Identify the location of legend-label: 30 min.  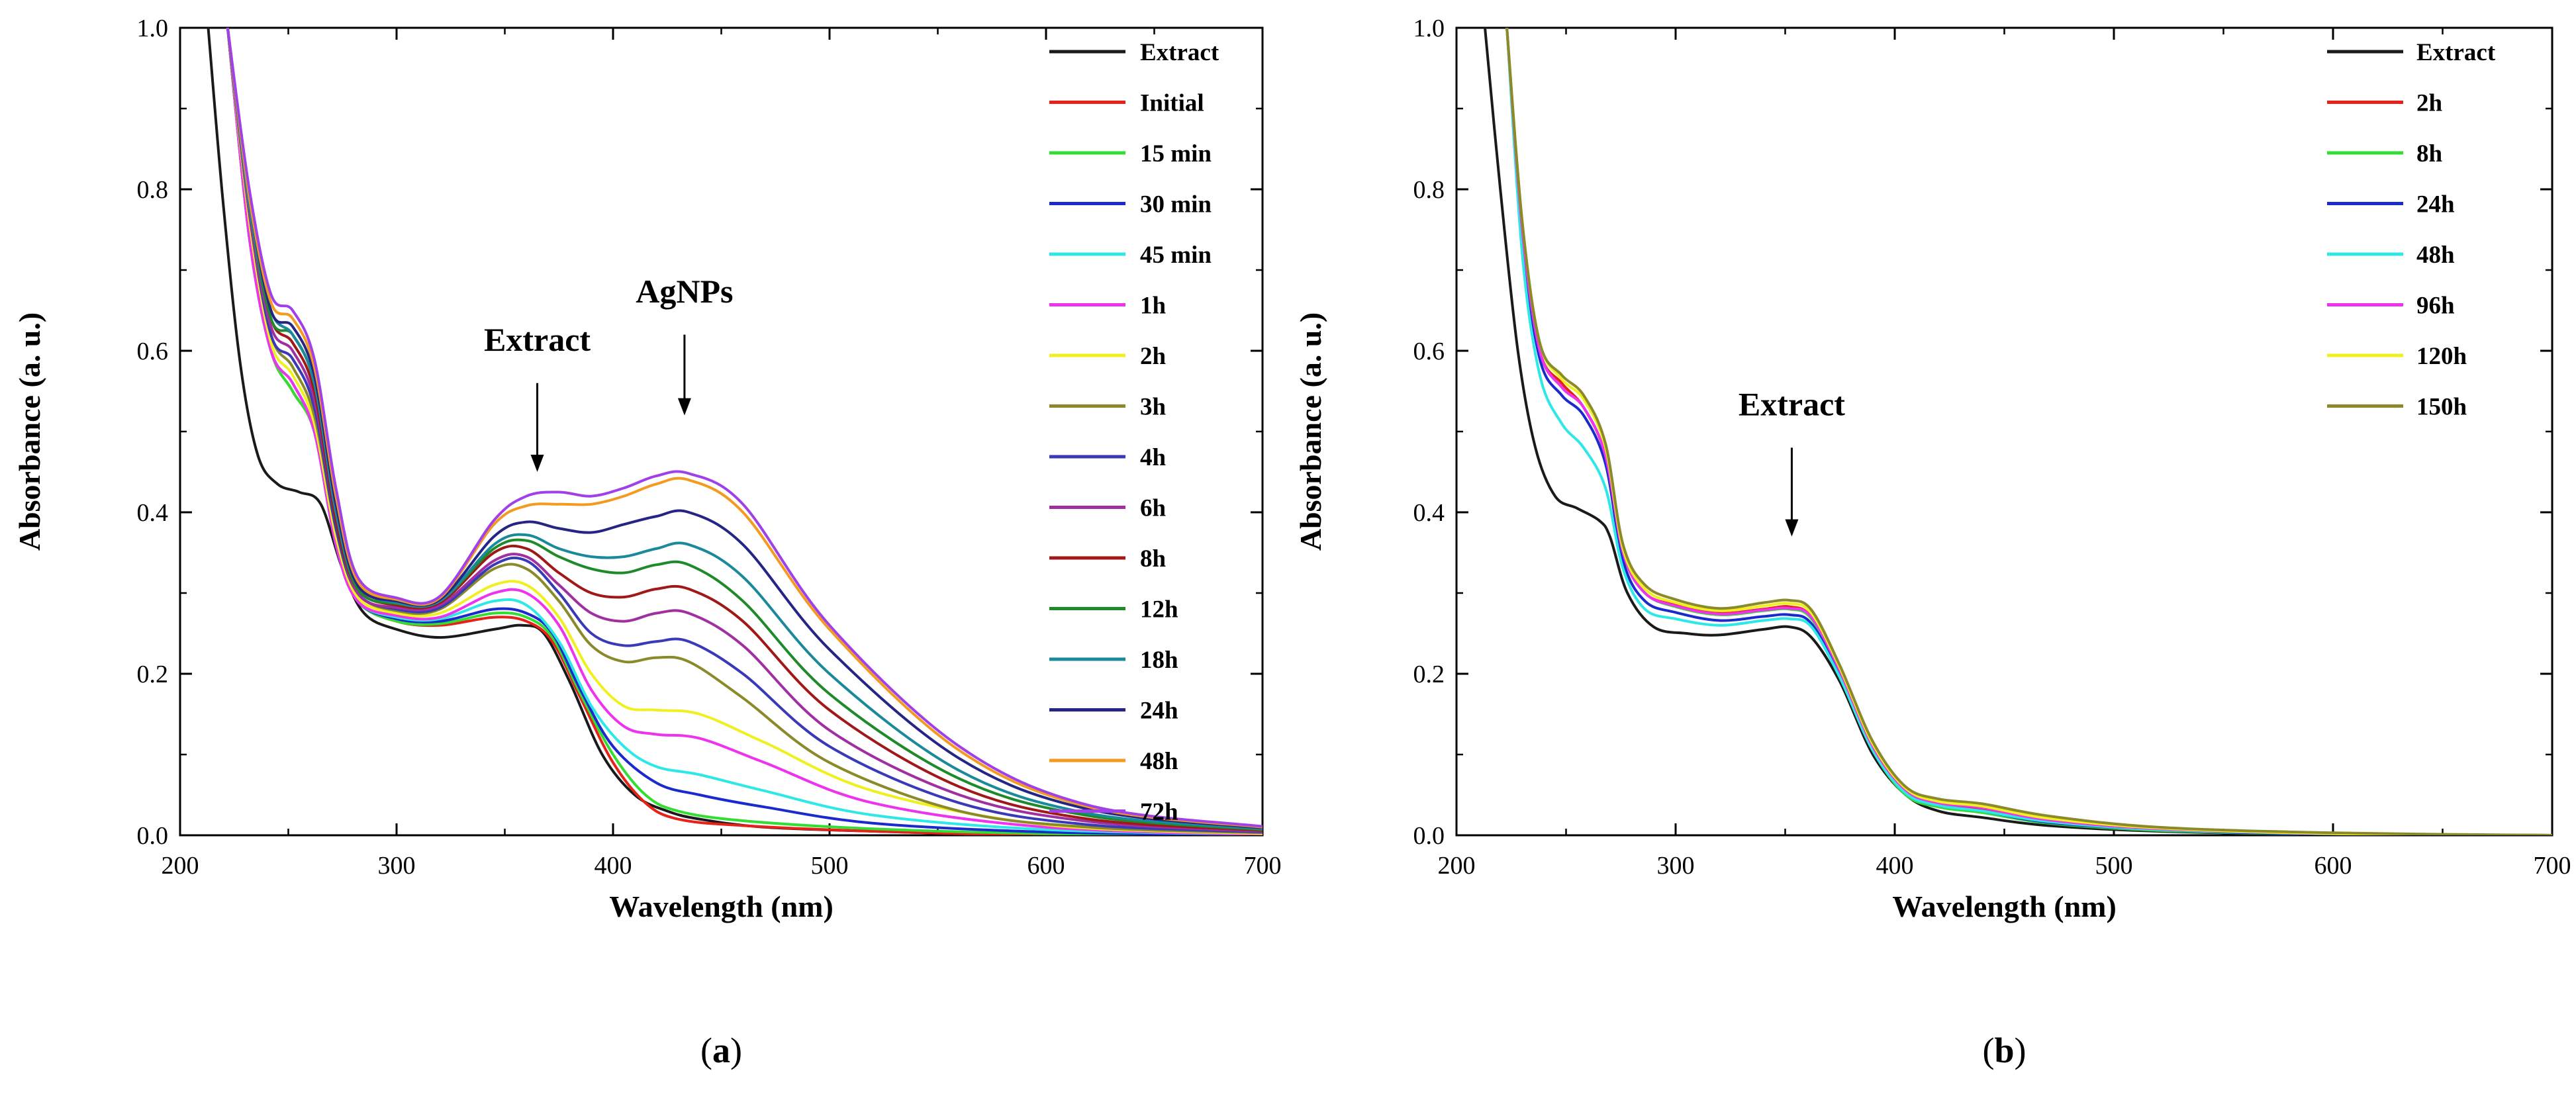
(1176, 204).